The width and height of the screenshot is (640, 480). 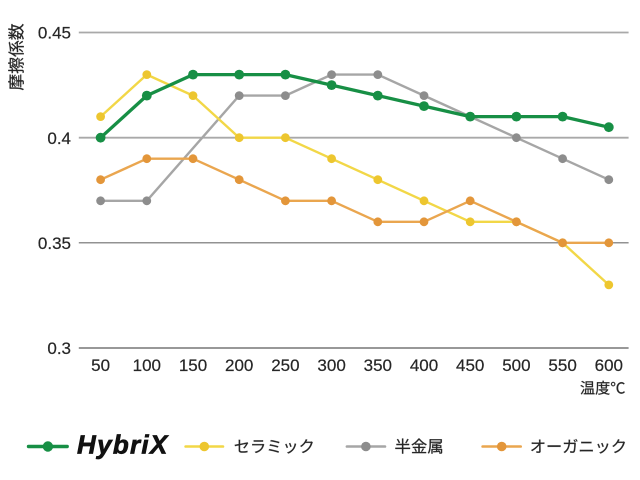 I want to click on svg-text: 150, so click(x=193, y=365).